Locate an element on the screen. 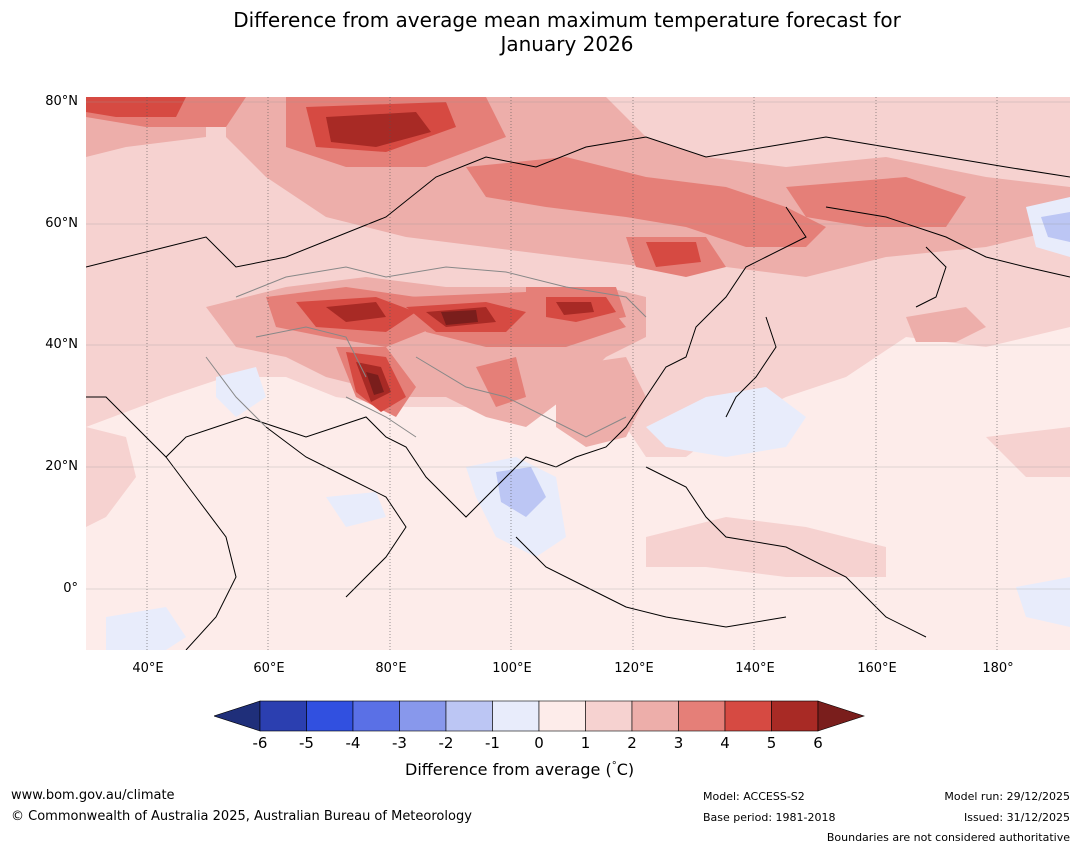 This screenshot has height=850, width=1081. colorbar-tick-label: -5 is located at coordinates (306, 743).